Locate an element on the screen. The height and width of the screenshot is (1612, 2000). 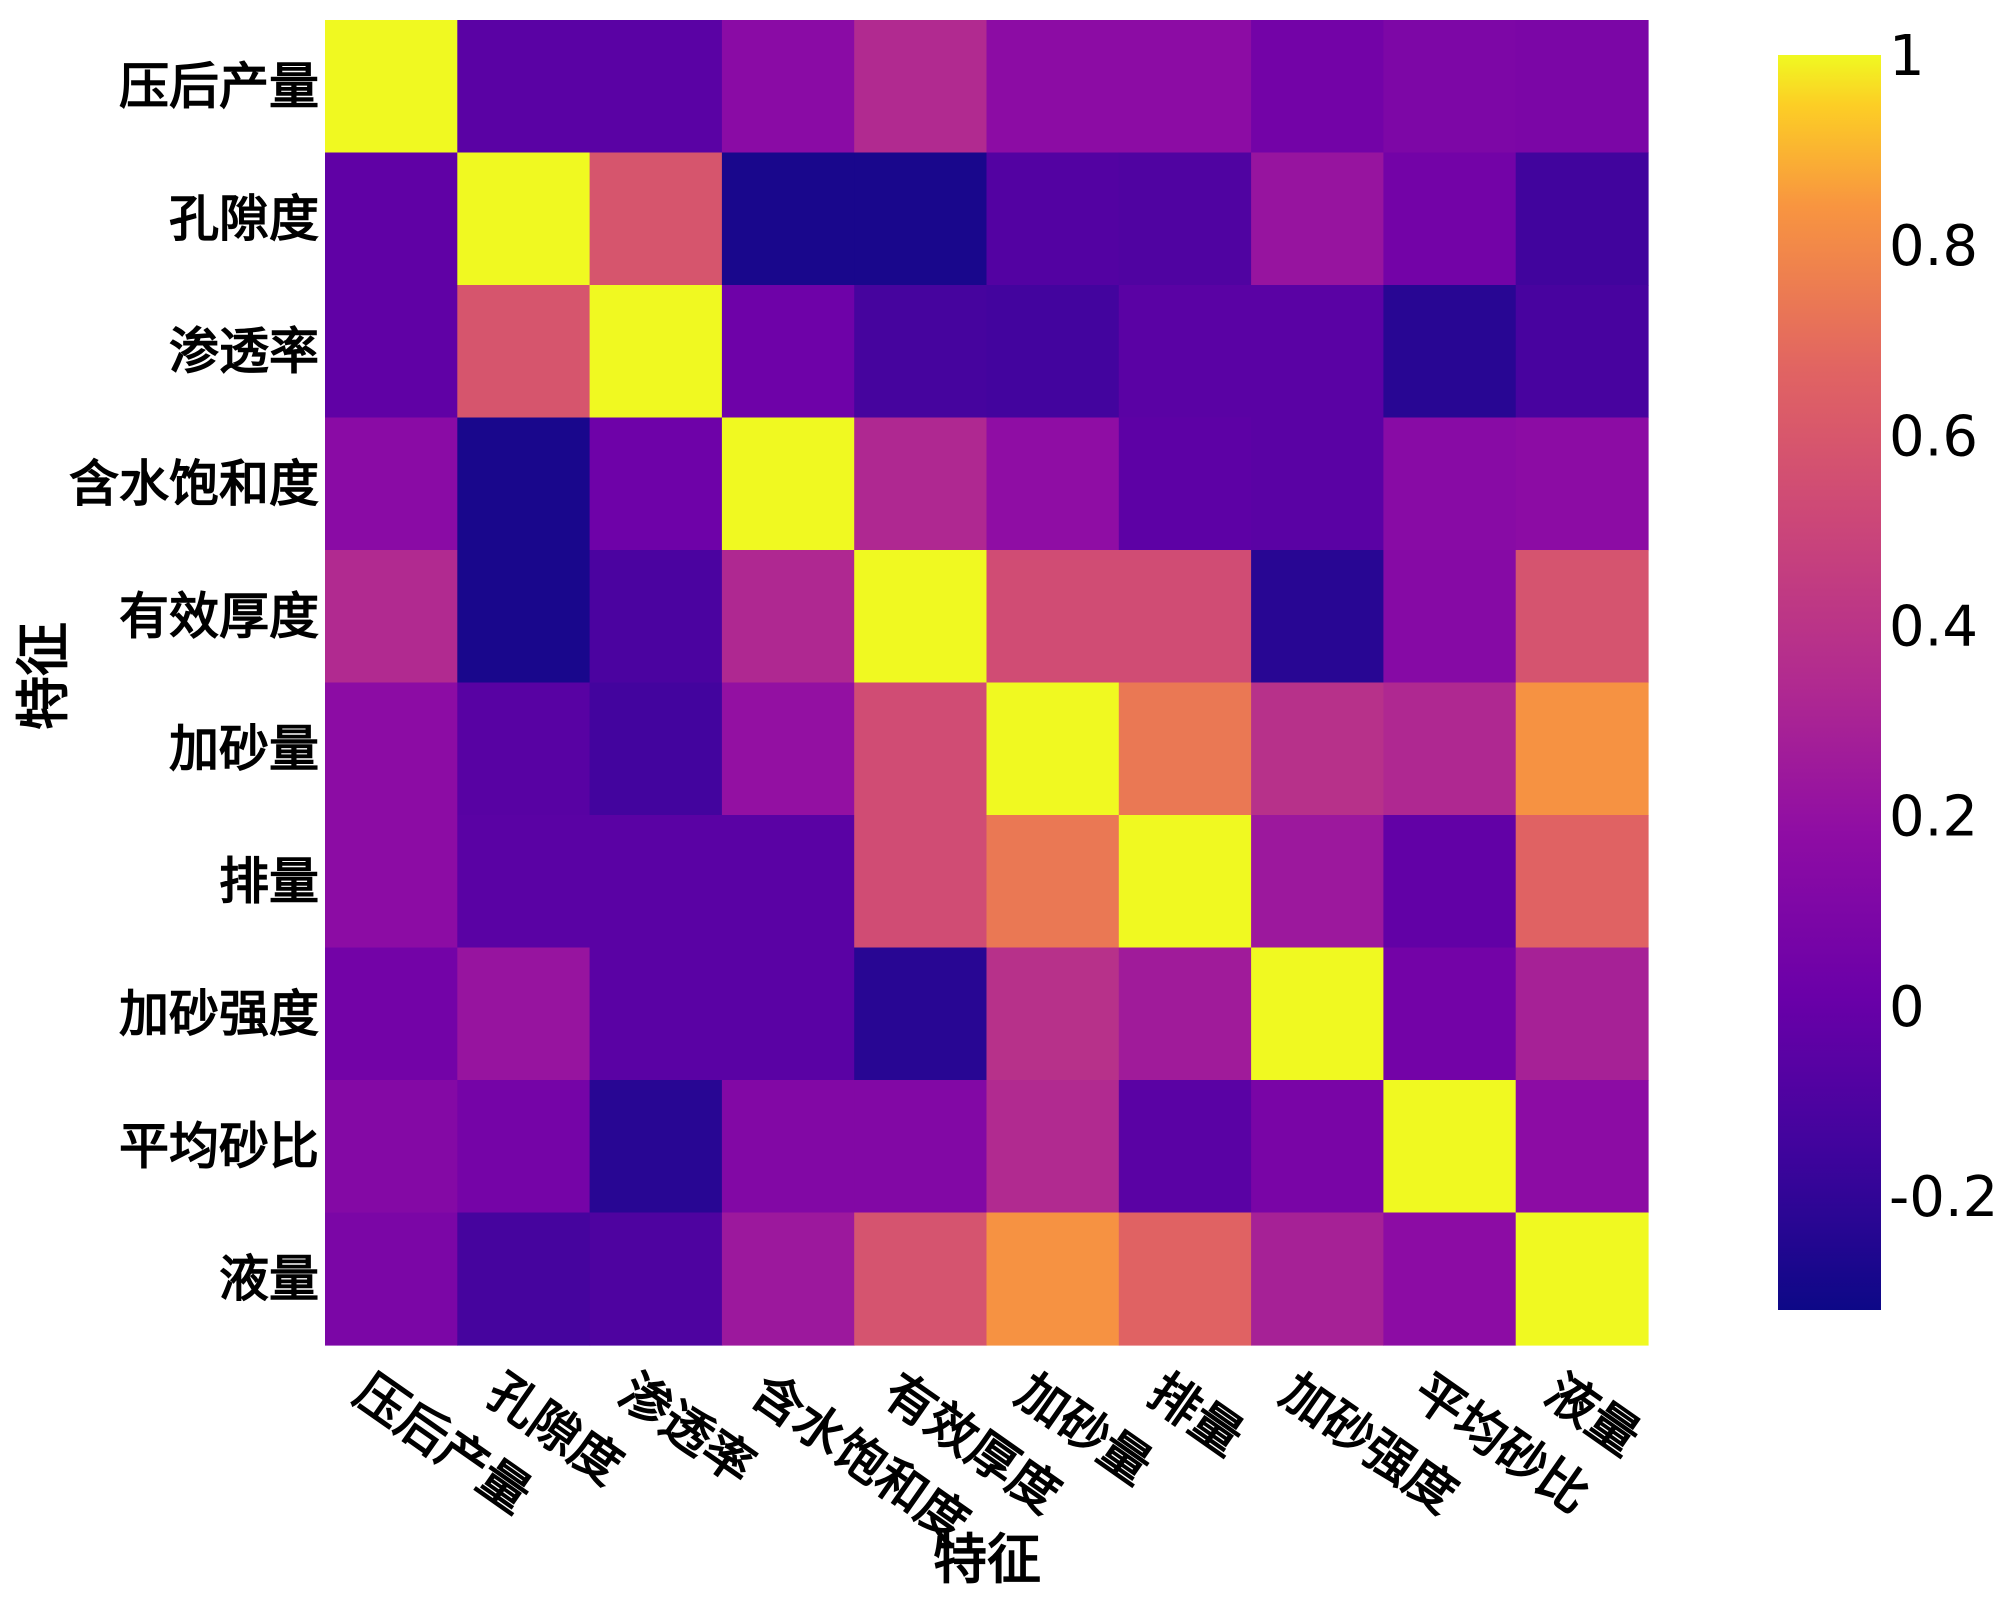
y-tick-label: 排量 is located at coordinates (269, 881).